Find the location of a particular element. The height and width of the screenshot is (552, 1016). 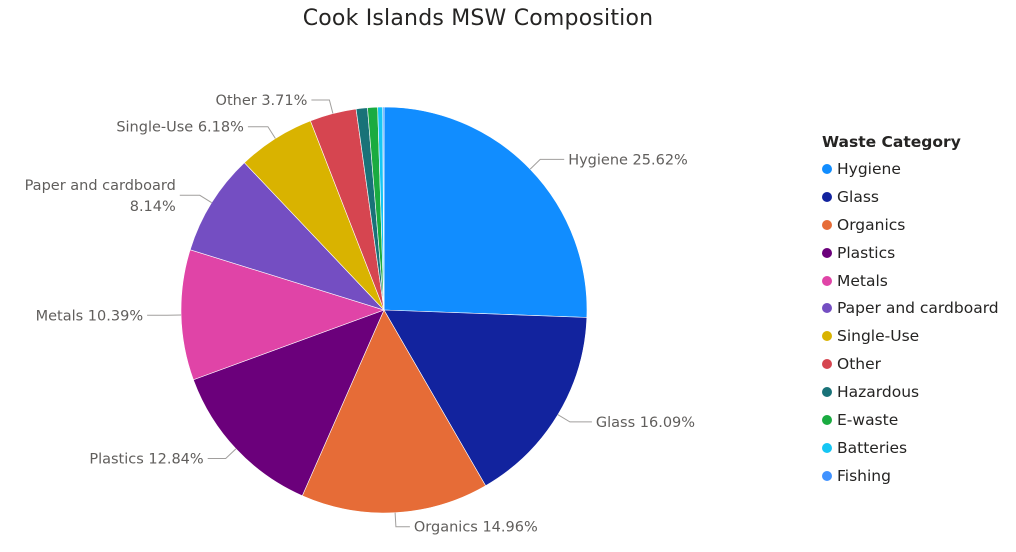

legend-item-glass: Glass is located at coordinates (910, 197).